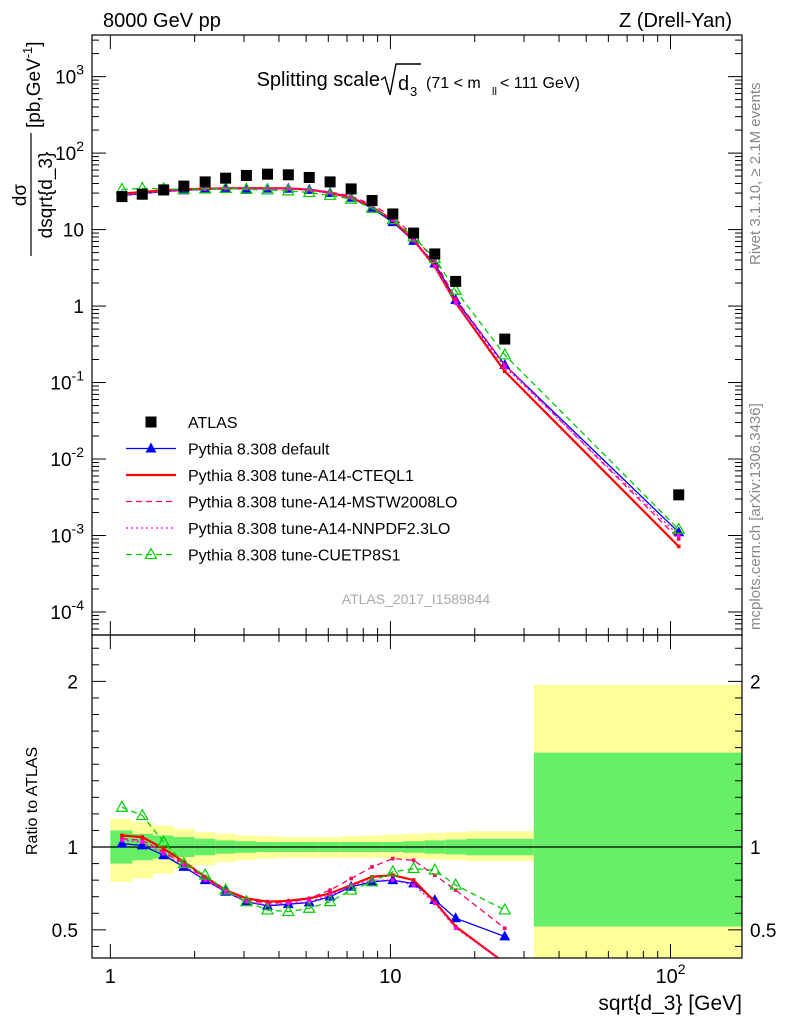 This screenshot has height=1024, width=786. What do you see at coordinates (34, 93) in the screenshot?
I see `y-label-unit-main: [pb,GeV` at bounding box center [34, 93].